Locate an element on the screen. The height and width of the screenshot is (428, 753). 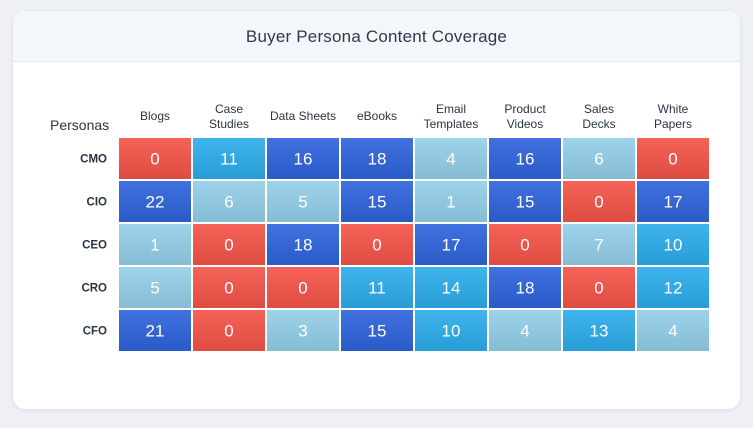
cell-value-label: 22 is located at coordinates (155, 202).